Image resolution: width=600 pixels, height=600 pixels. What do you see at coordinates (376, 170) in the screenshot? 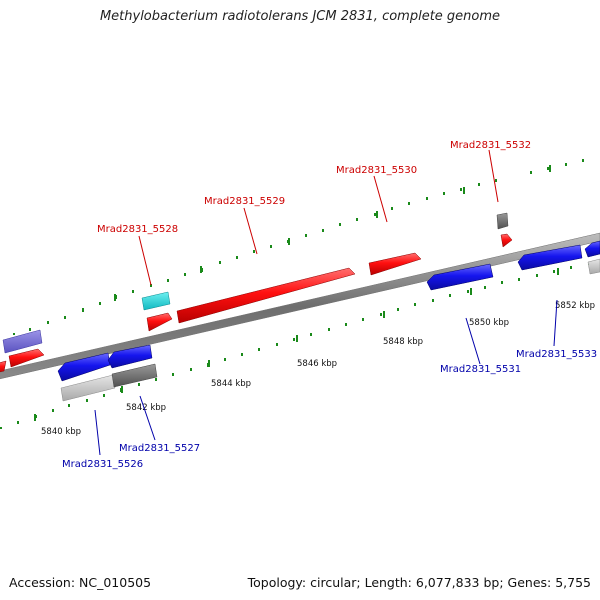
I see `gene-label-mrad2831-5530: Mrad2831_5530` at bounding box center [376, 170].